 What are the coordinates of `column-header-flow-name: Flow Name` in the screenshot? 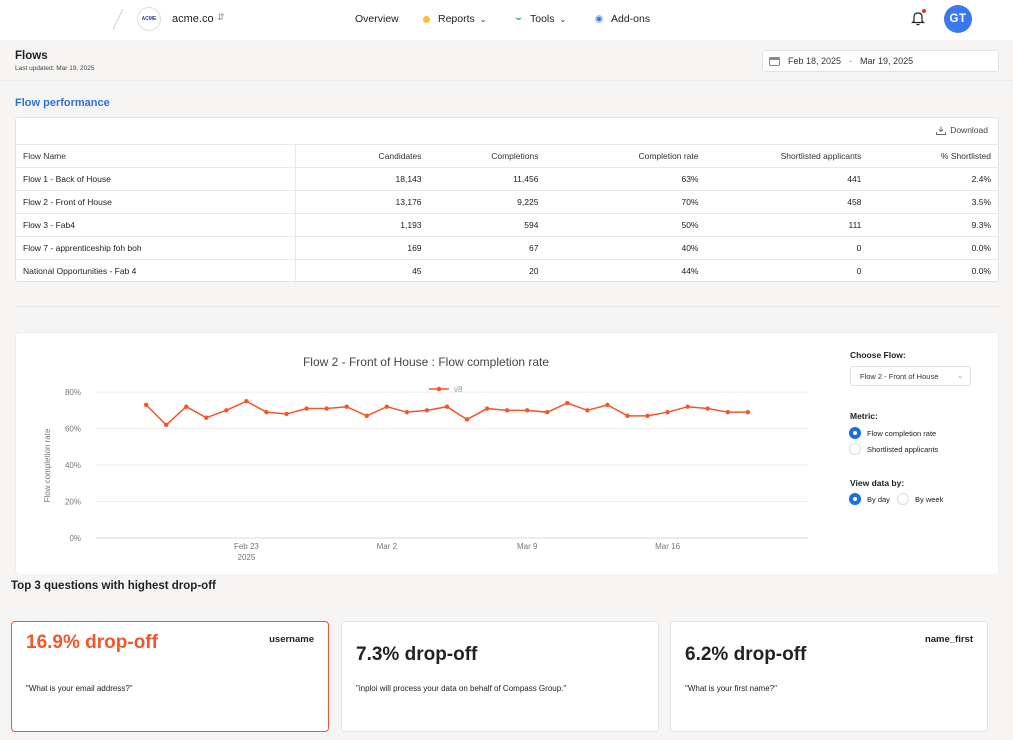 It's located at (156, 156).